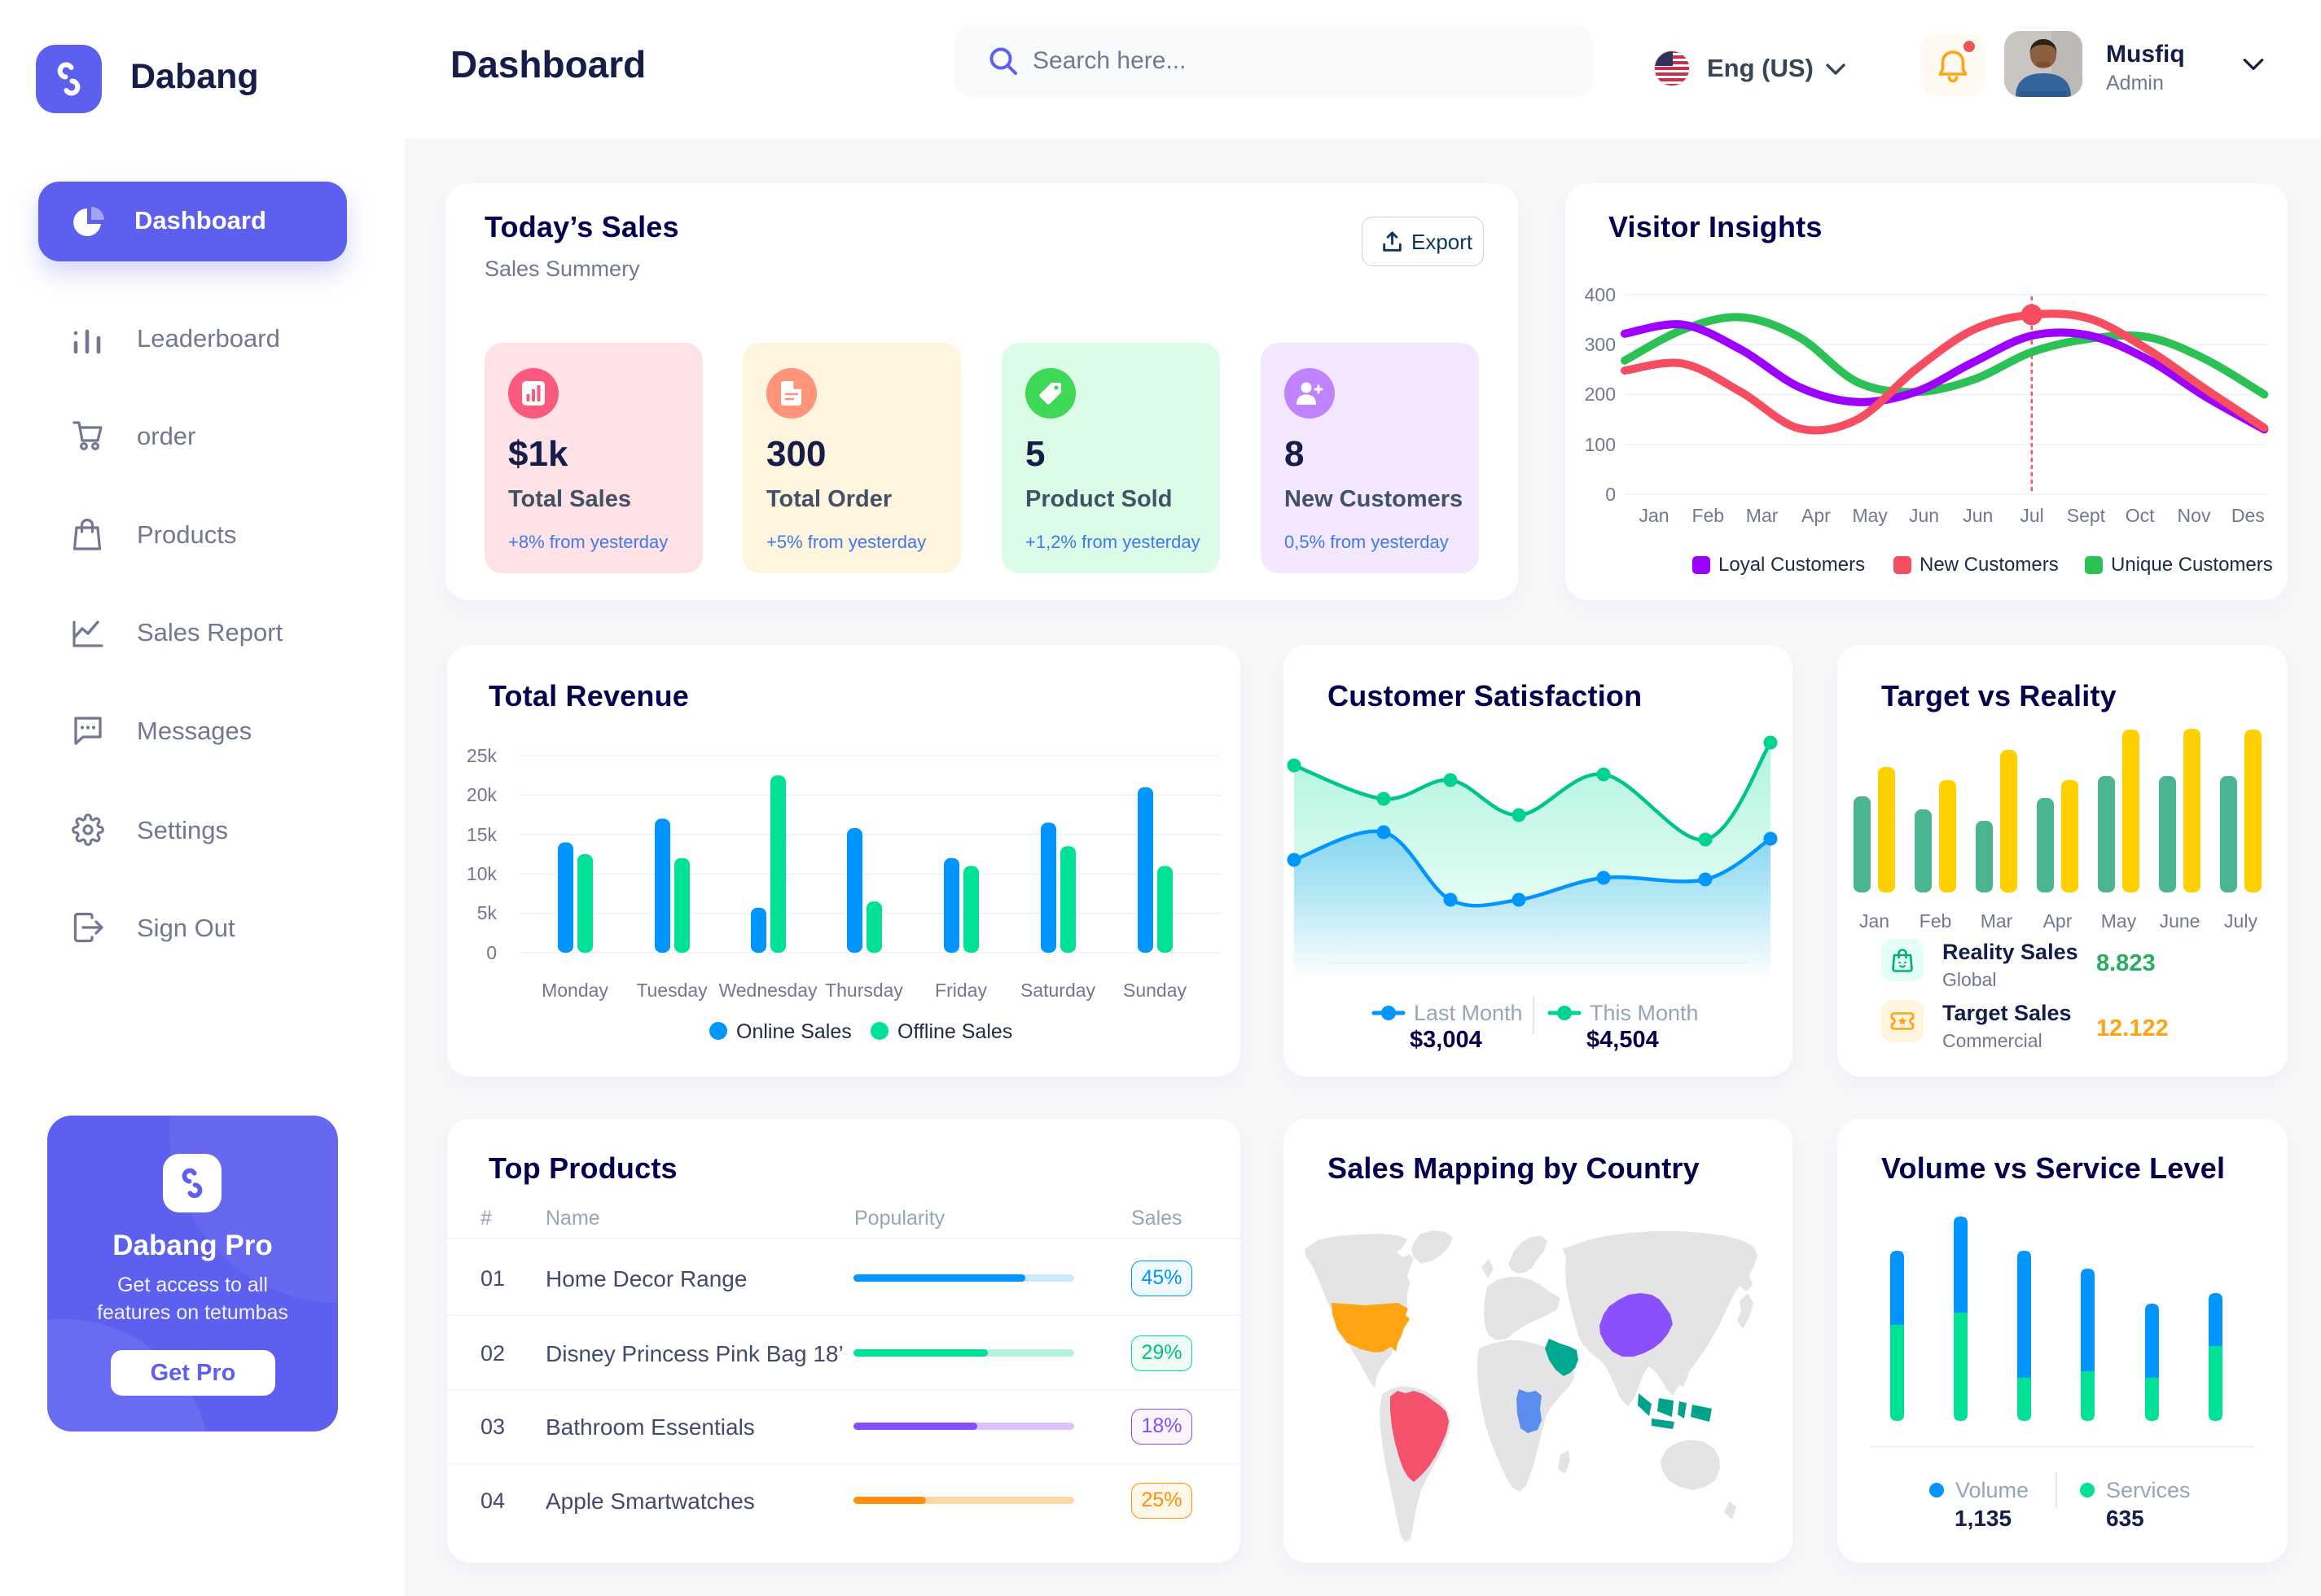  Describe the element at coordinates (1468, 1013) in the screenshot. I see `svg-text: Last Month` at that location.